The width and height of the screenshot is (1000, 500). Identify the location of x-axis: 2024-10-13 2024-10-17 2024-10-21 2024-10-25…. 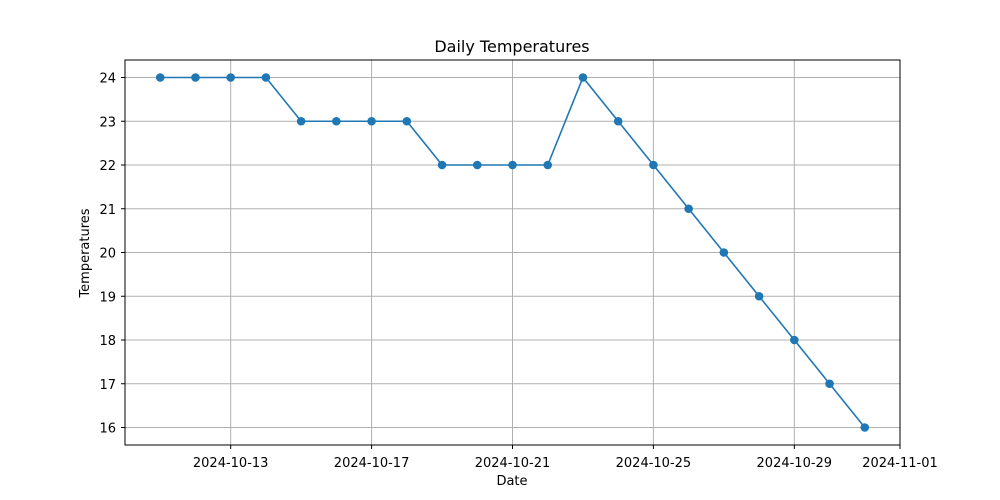
(565, 458).